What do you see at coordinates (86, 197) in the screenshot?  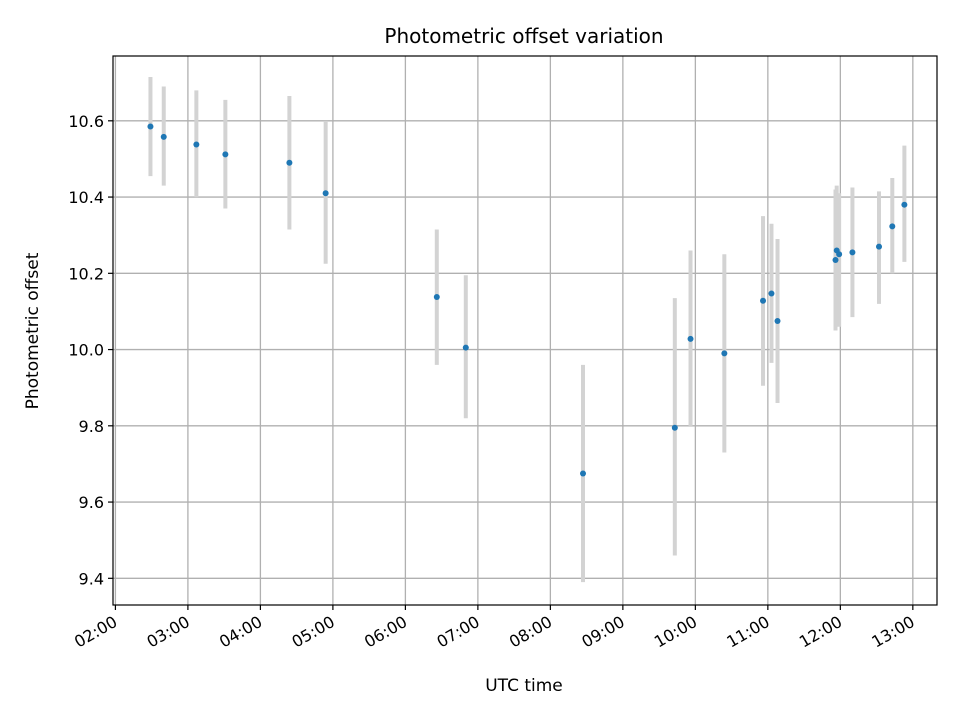 I see `y-tick-label: 10.4` at bounding box center [86, 197].